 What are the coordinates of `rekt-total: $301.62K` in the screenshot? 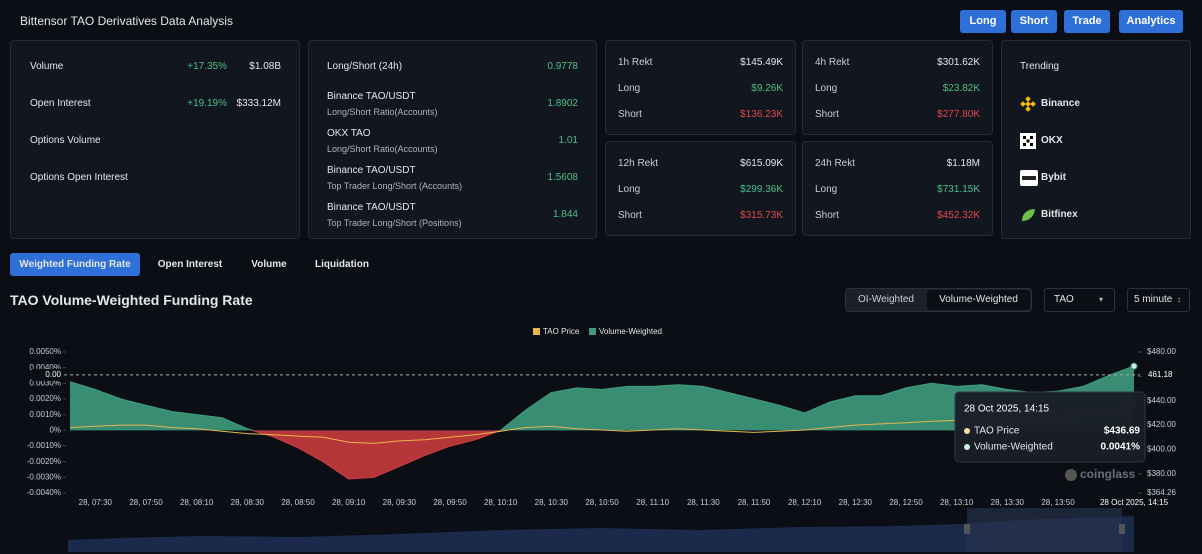 It's located at (958, 62).